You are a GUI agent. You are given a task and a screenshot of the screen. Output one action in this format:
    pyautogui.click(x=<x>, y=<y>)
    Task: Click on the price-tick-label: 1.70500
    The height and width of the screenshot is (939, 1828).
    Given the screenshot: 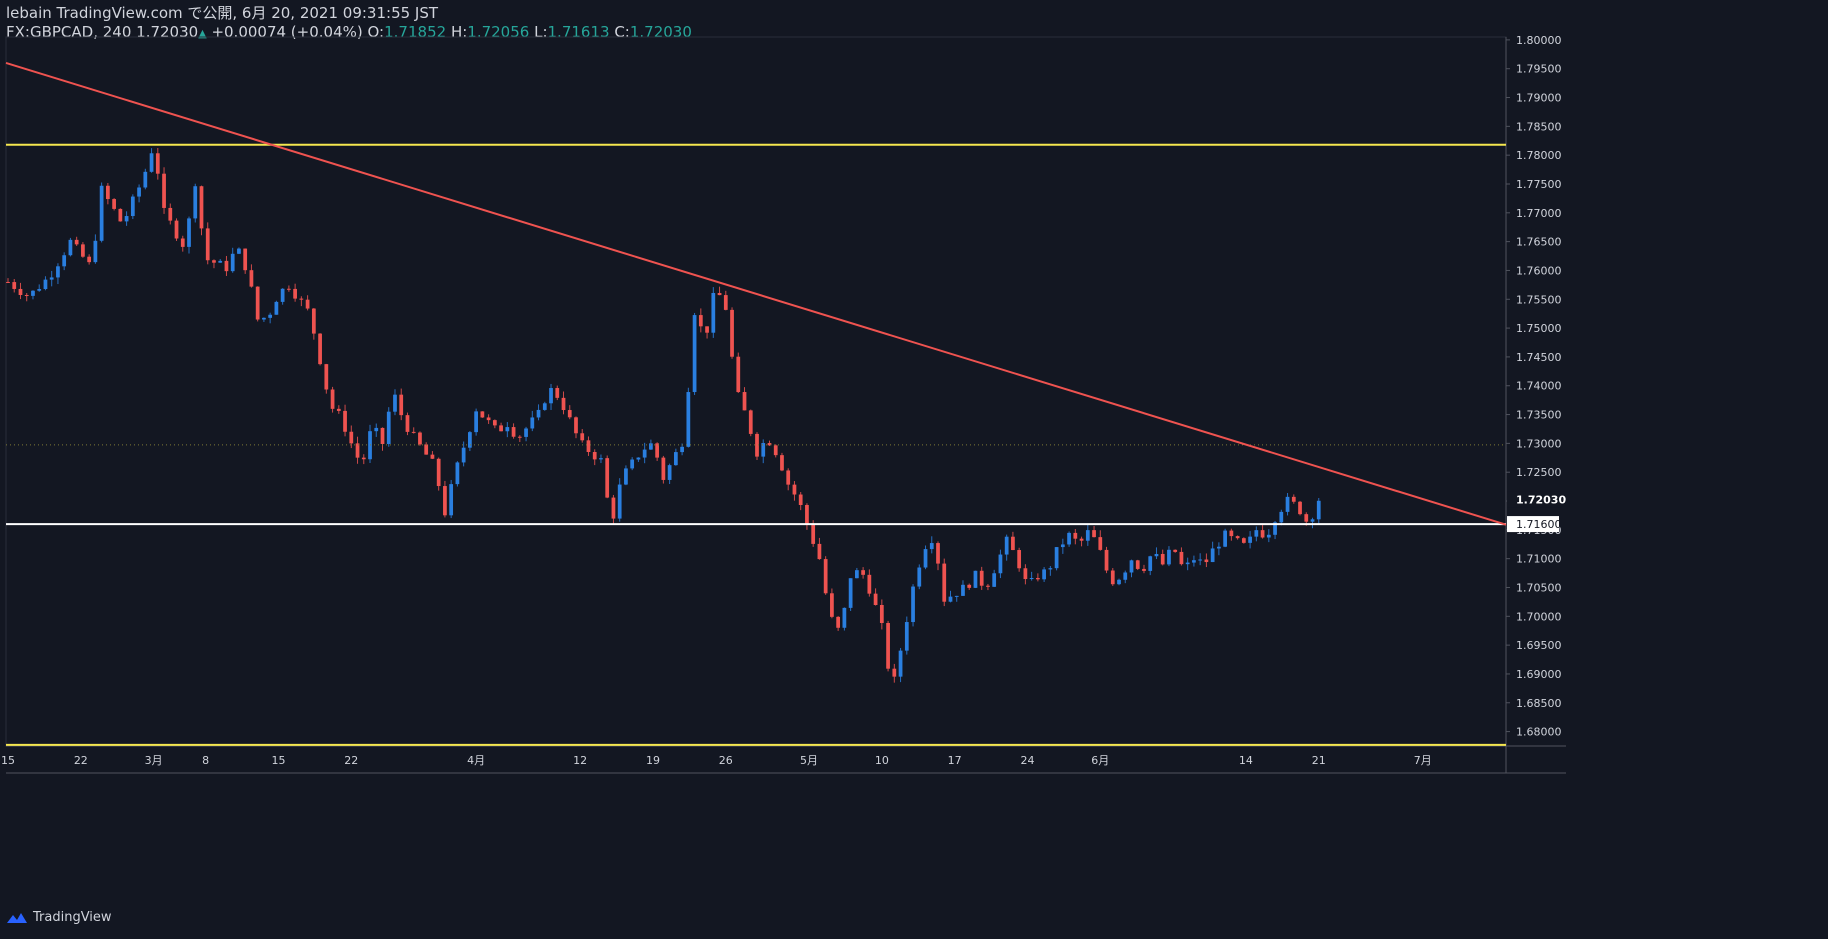 What is the action you would take?
    pyautogui.click(x=1539, y=587)
    